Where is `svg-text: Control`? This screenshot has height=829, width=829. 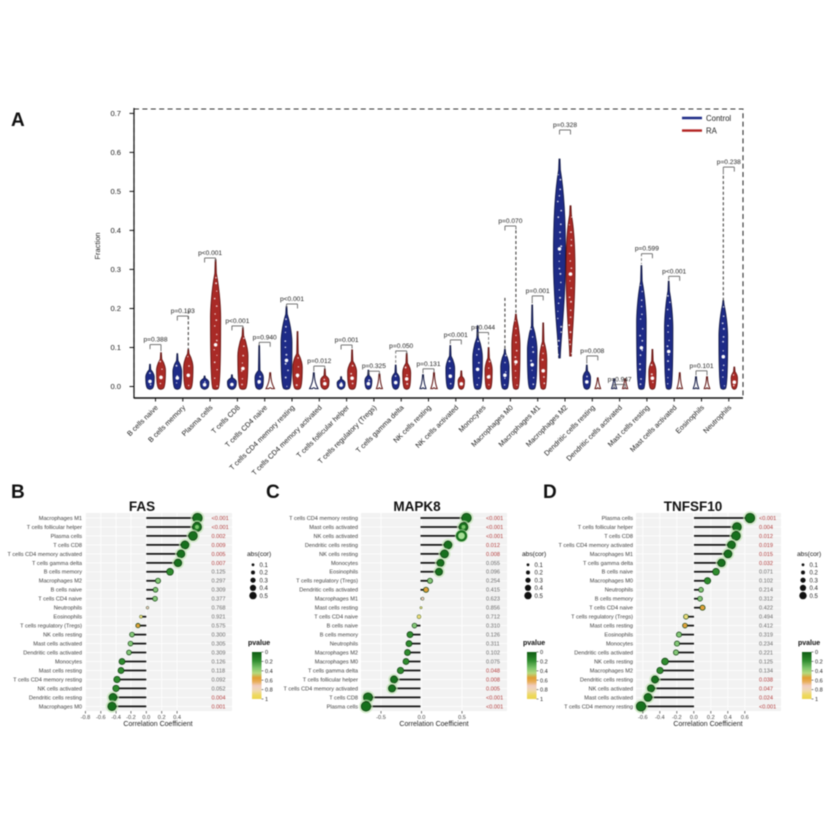
svg-text: Control is located at coordinates (718, 118).